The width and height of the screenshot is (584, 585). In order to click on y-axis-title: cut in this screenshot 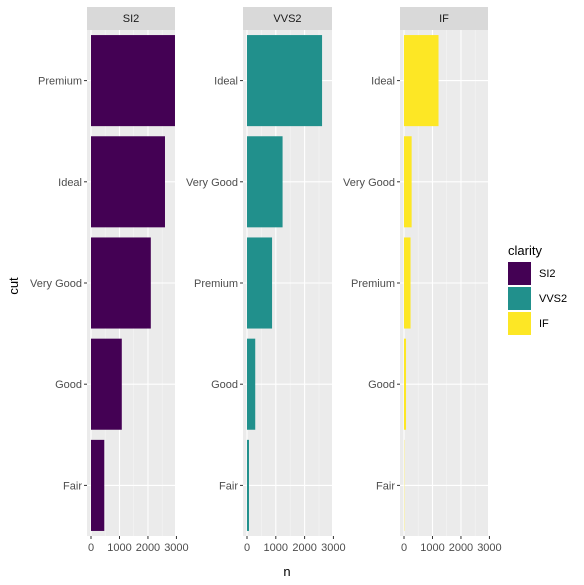, I will do `click(13, 286)`.